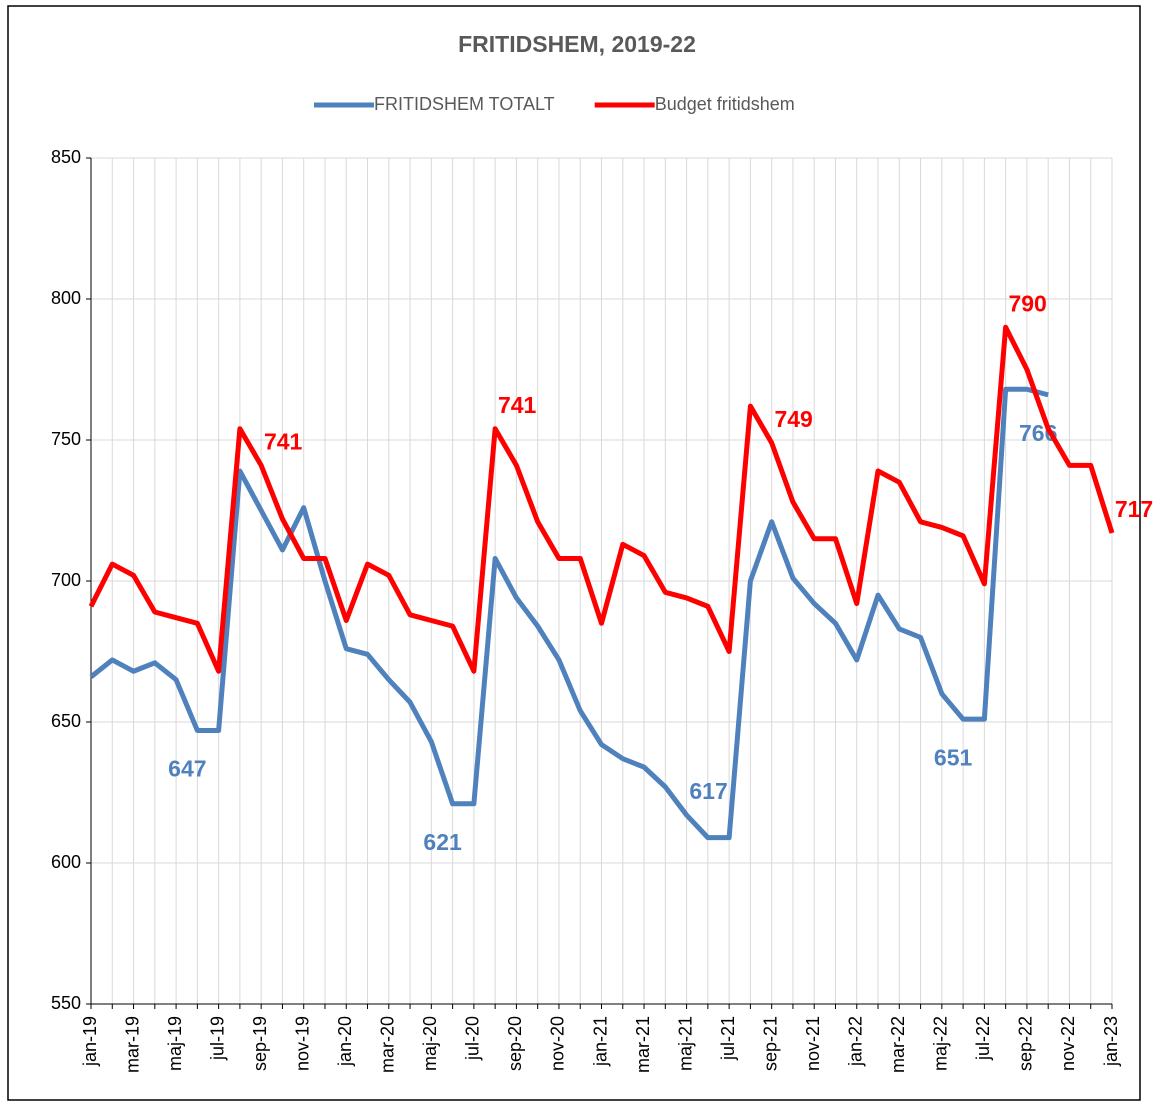  What do you see at coordinates (1026, 1043) in the screenshot?
I see `x-tick-label: sep-22` at bounding box center [1026, 1043].